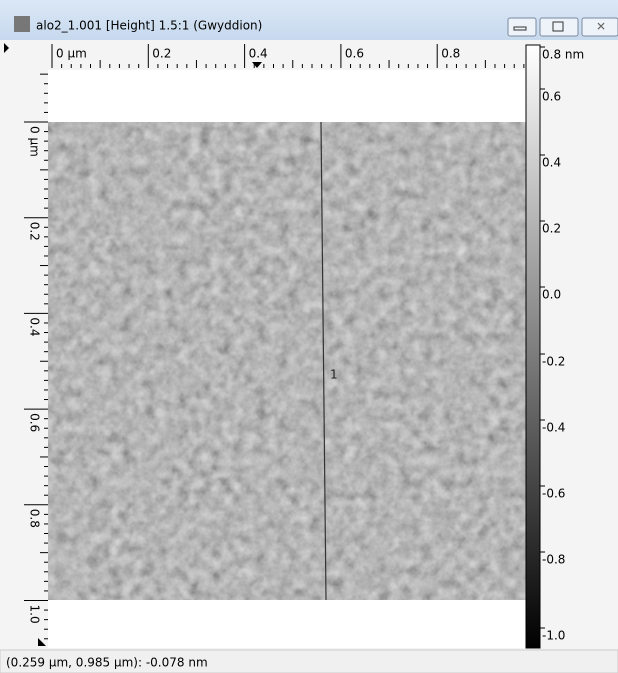 The width and height of the screenshot is (618, 673). What do you see at coordinates (323, 361) in the screenshot?
I see `profile-line` at bounding box center [323, 361].